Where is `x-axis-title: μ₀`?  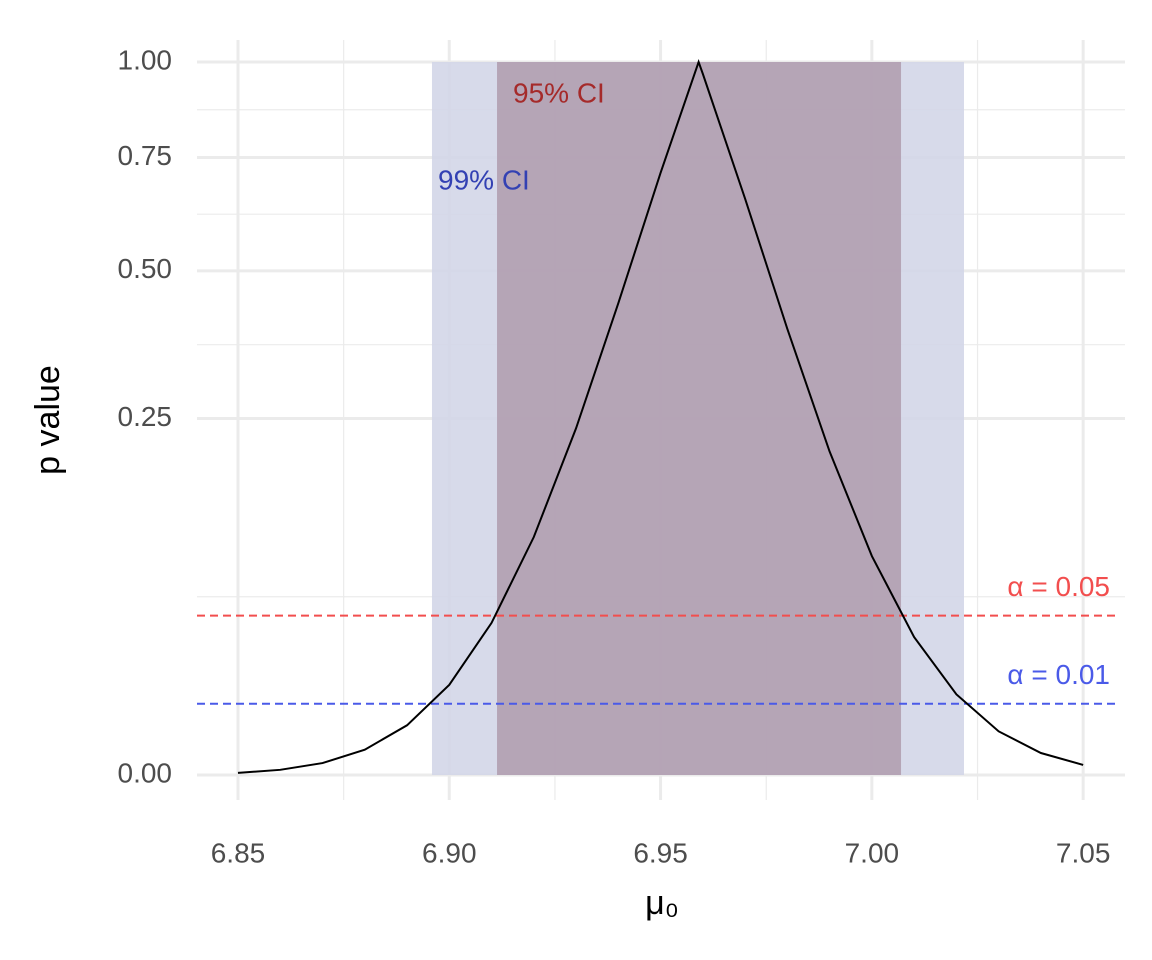
x-axis-title: μ₀ is located at coordinates (662, 903).